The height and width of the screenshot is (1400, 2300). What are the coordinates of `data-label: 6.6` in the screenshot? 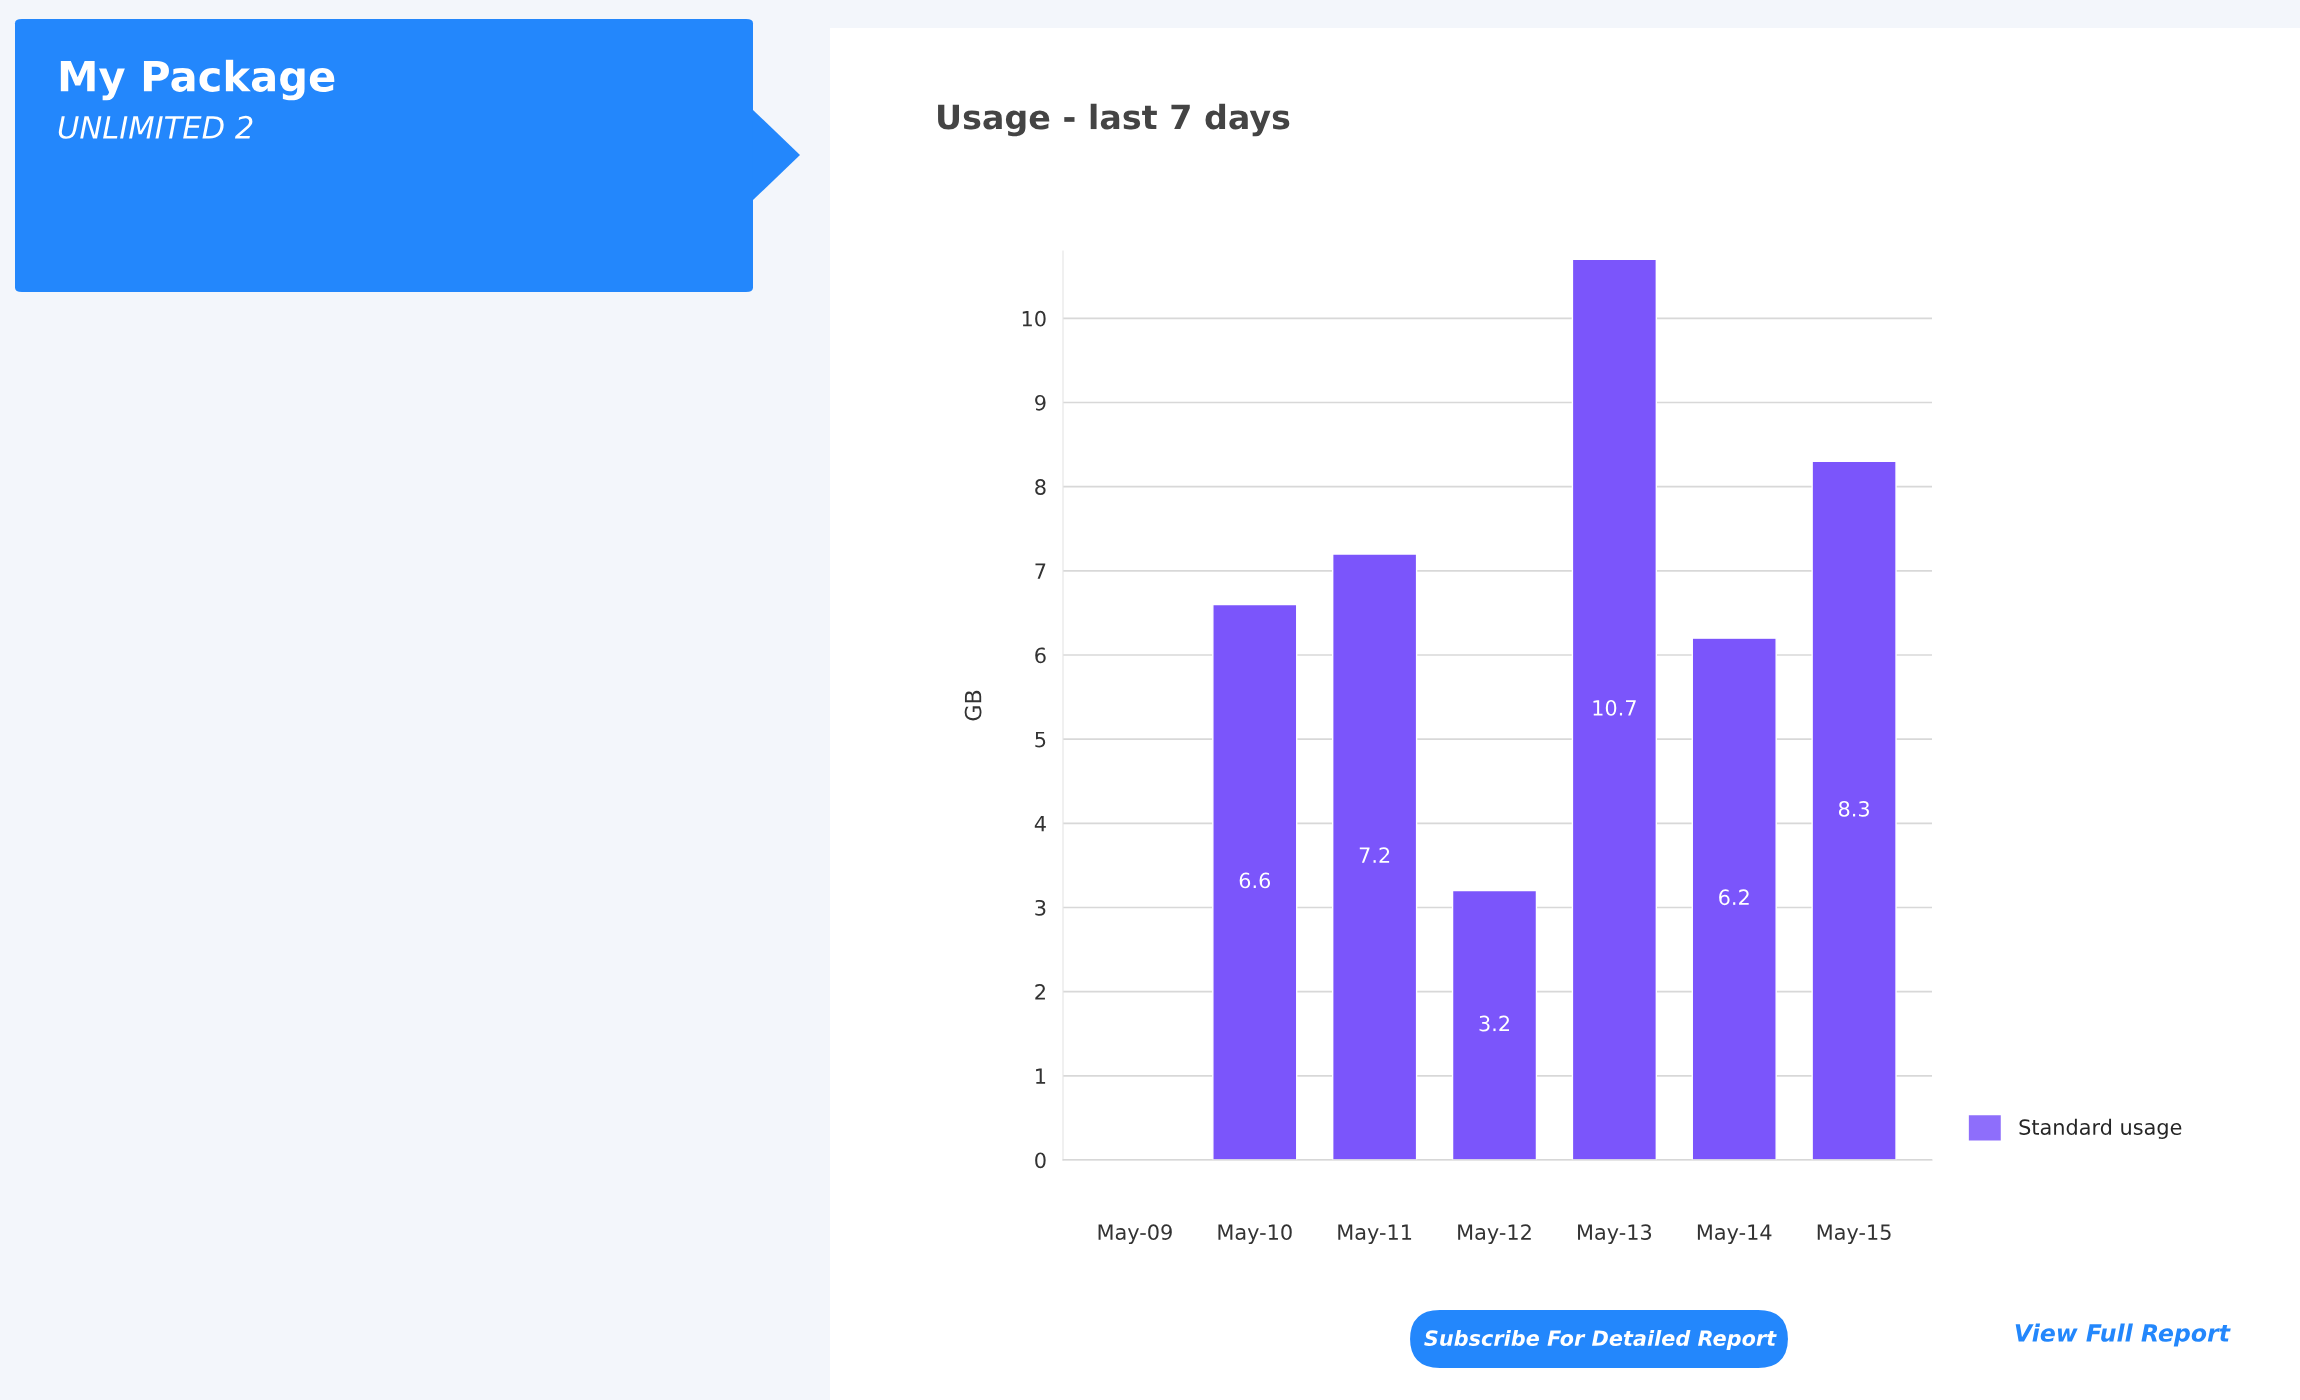 It's located at (1255, 880).